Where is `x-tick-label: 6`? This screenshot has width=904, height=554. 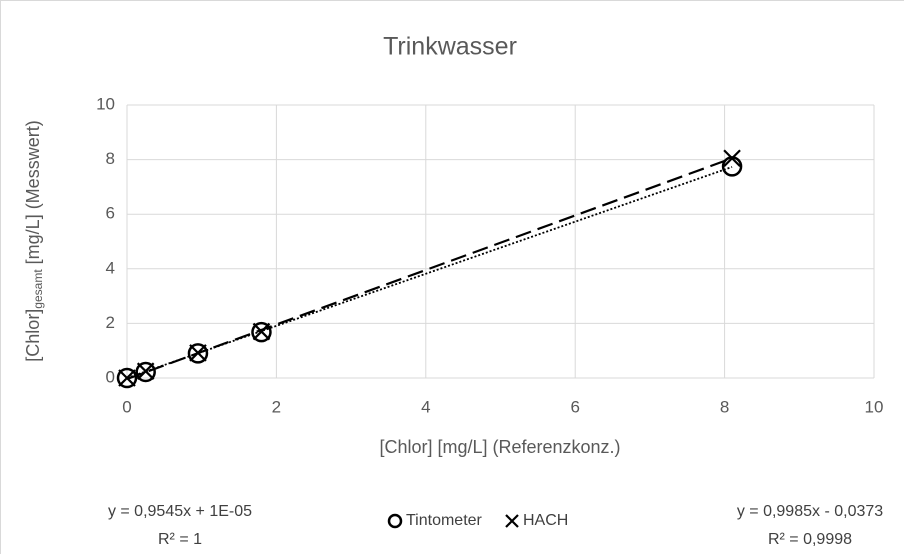
x-tick-label: 6 is located at coordinates (574, 406).